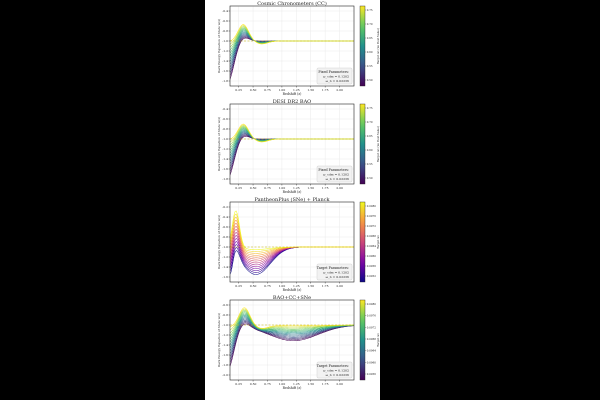 The height and width of the screenshot is (400, 600). Describe the element at coordinates (310, 286) in the screenshot. I see `x-tick-label: 1.50` at that location.